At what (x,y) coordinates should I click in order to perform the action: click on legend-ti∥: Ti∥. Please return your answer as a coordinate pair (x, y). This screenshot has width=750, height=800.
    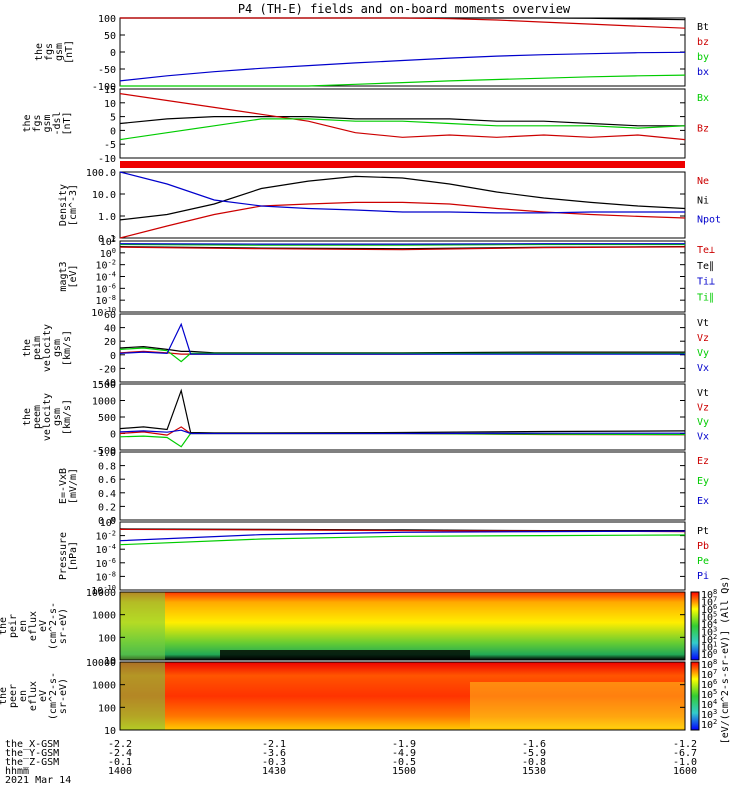
    Looking at the image, I should click on (705, 297).